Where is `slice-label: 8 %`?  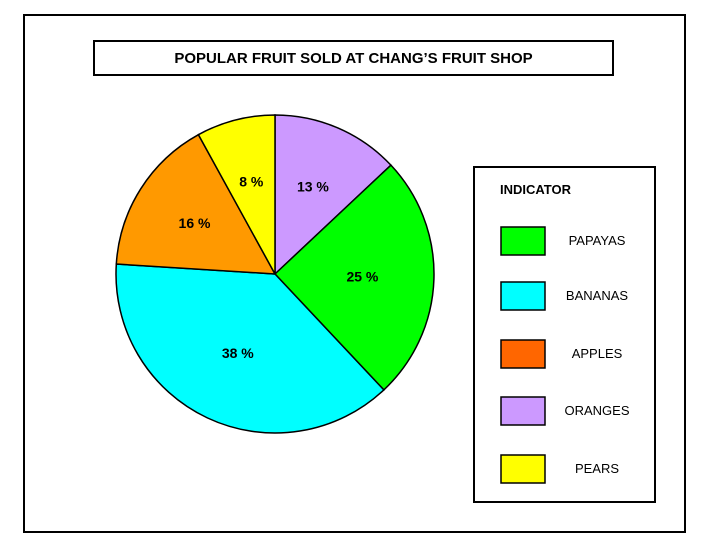
slice-label: 8 % is located at coordinates (251, 182).